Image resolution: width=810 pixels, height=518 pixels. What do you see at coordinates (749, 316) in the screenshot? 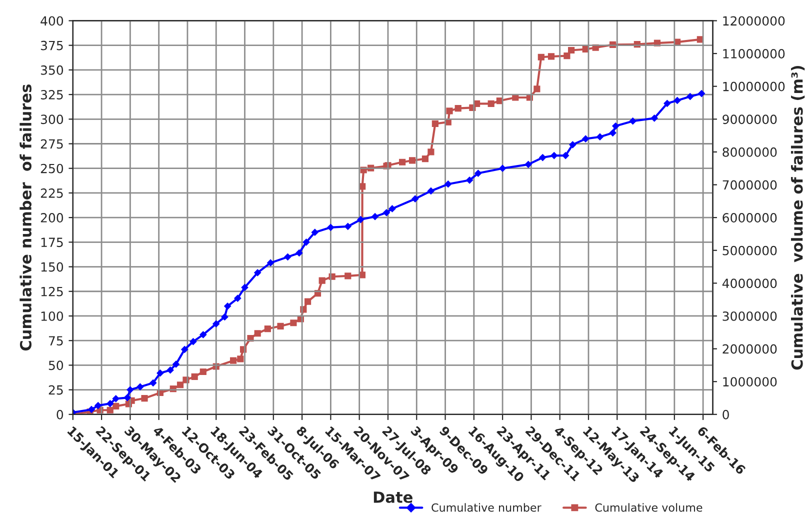
I see `y2-tick-label: 3000000` at bounding box center [749, 316].